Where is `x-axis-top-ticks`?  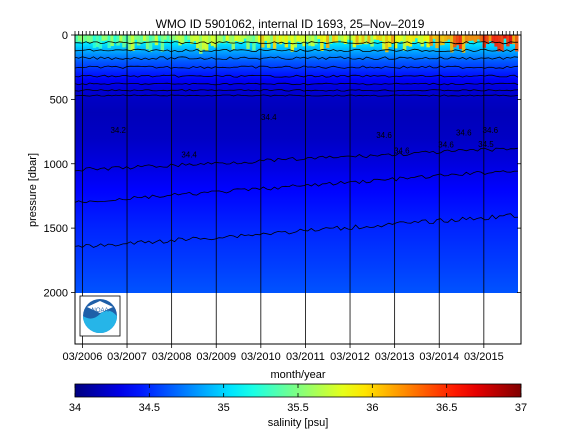 x-axis-top-ticks is located at coordinates (298, 33).